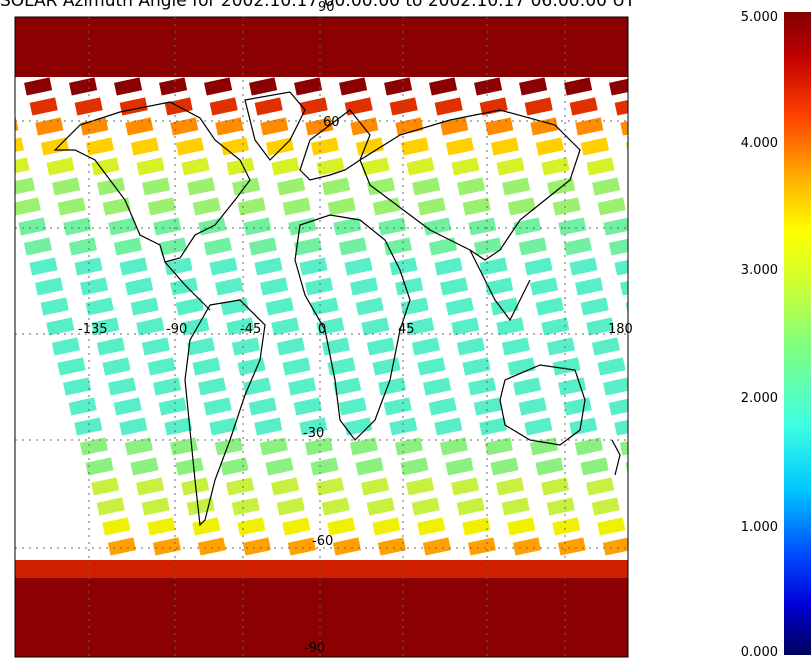 The image size is (811, 663). What do you see at coordinates (322, 329) in the screenshot?
I see `lon-label-0: 0` at bounding box center [322, 329].